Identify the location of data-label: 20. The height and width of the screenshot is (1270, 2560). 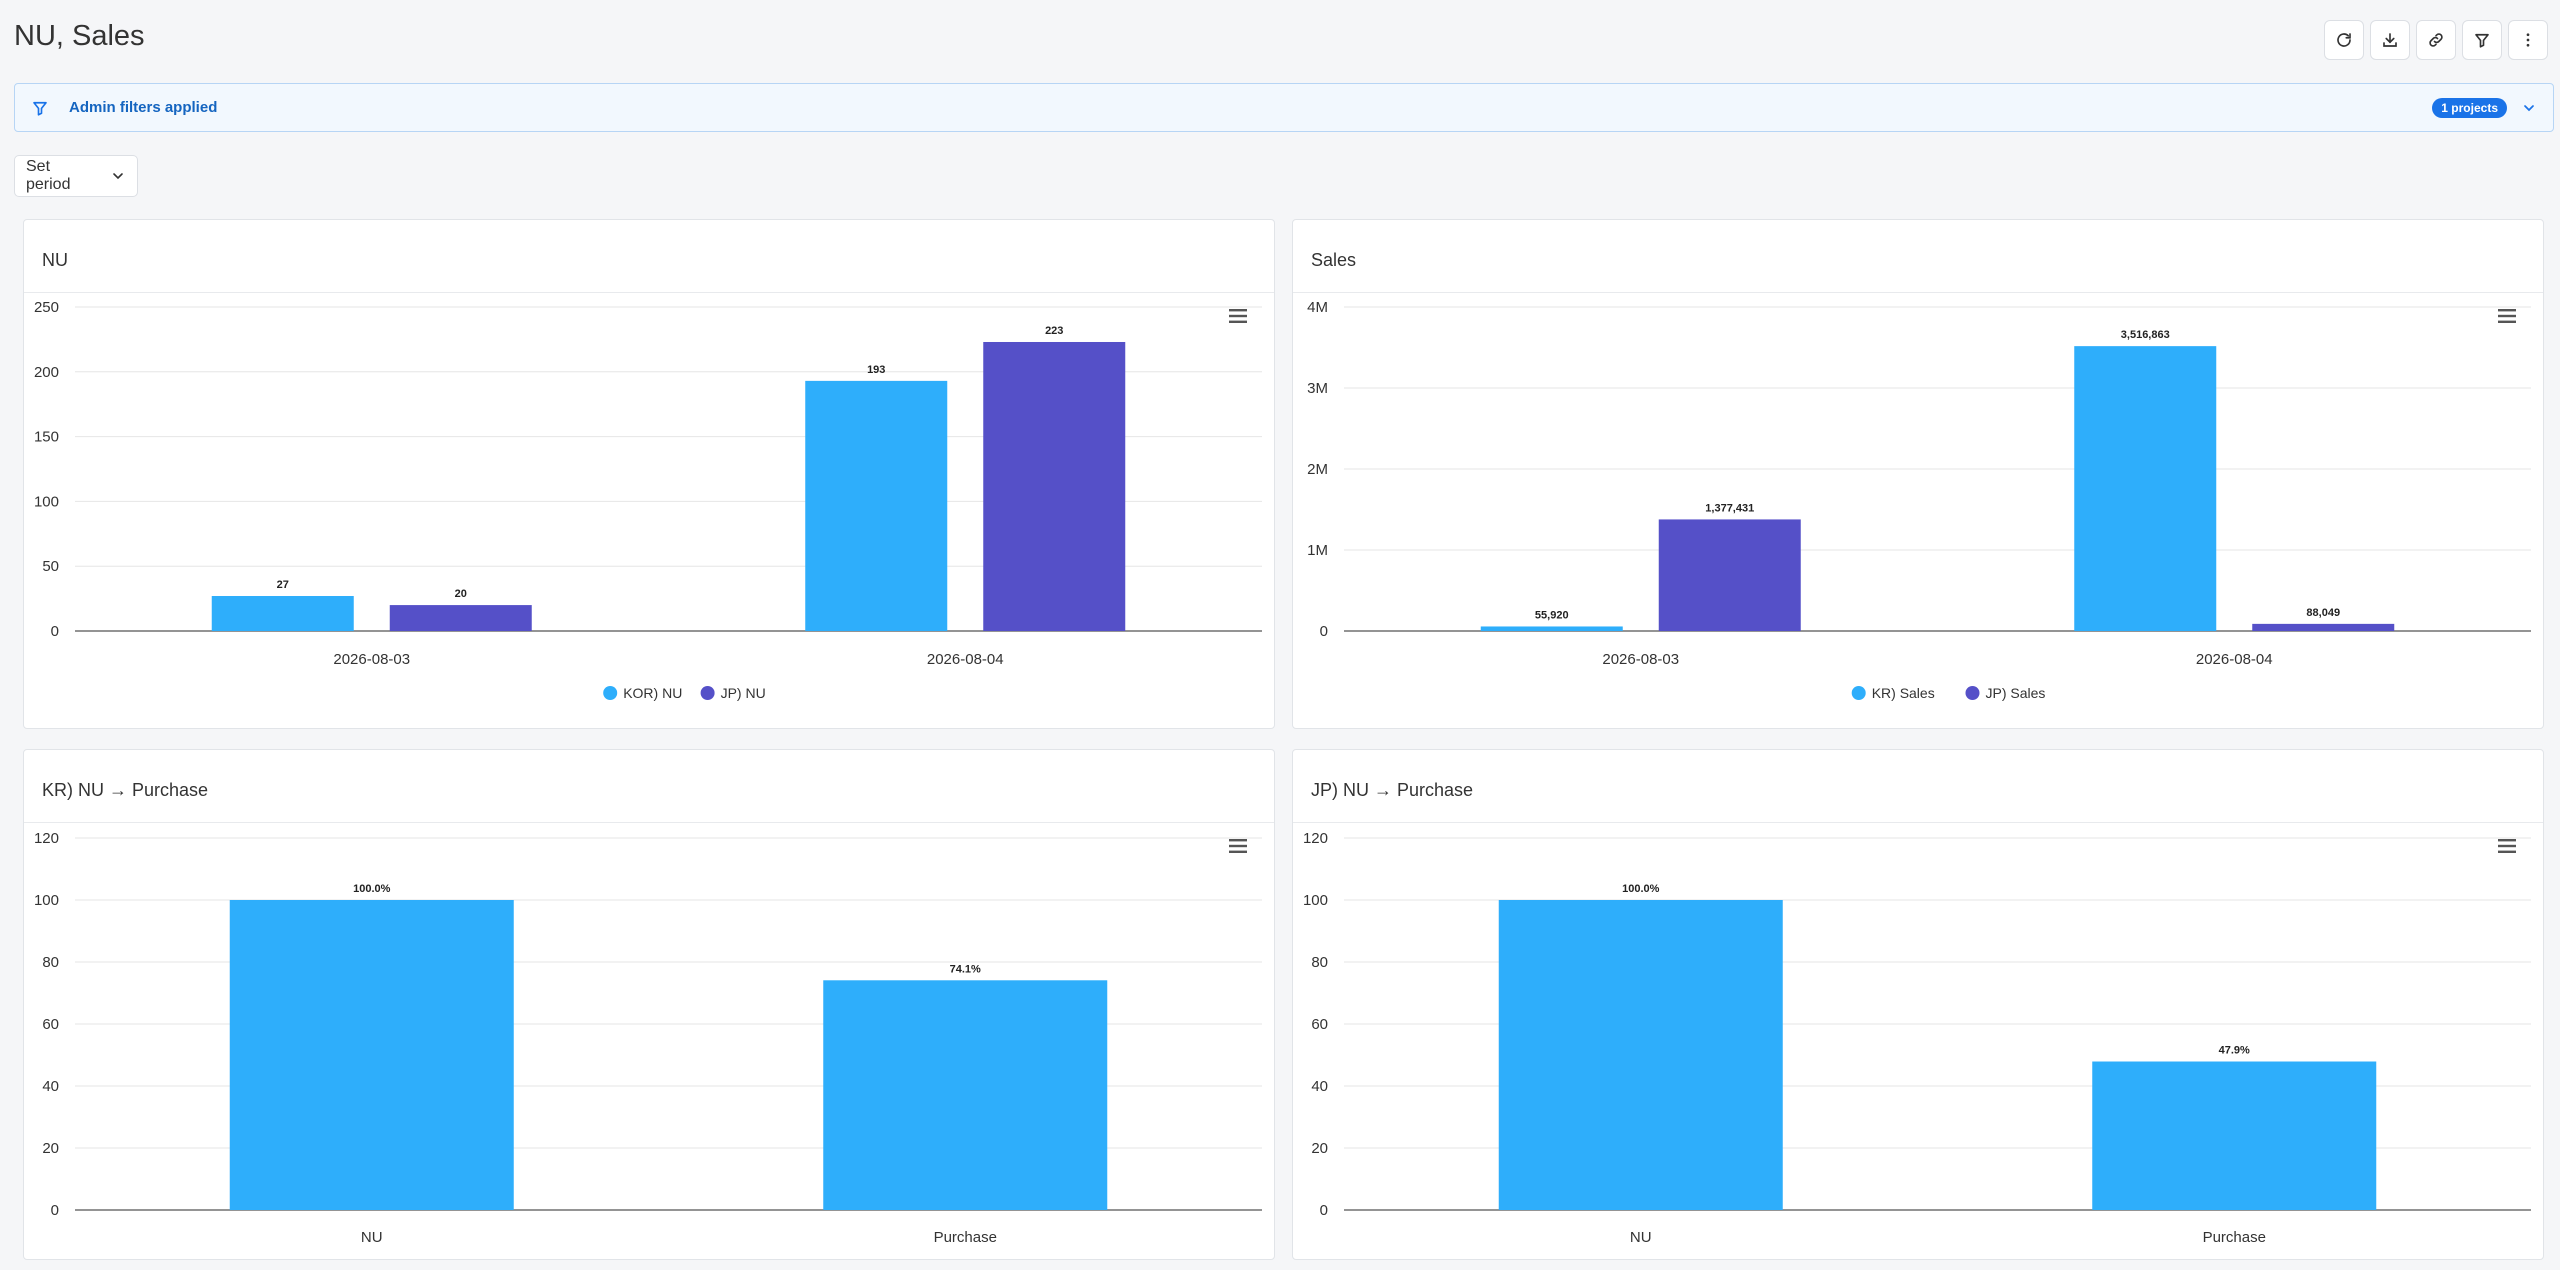
(461, 594).